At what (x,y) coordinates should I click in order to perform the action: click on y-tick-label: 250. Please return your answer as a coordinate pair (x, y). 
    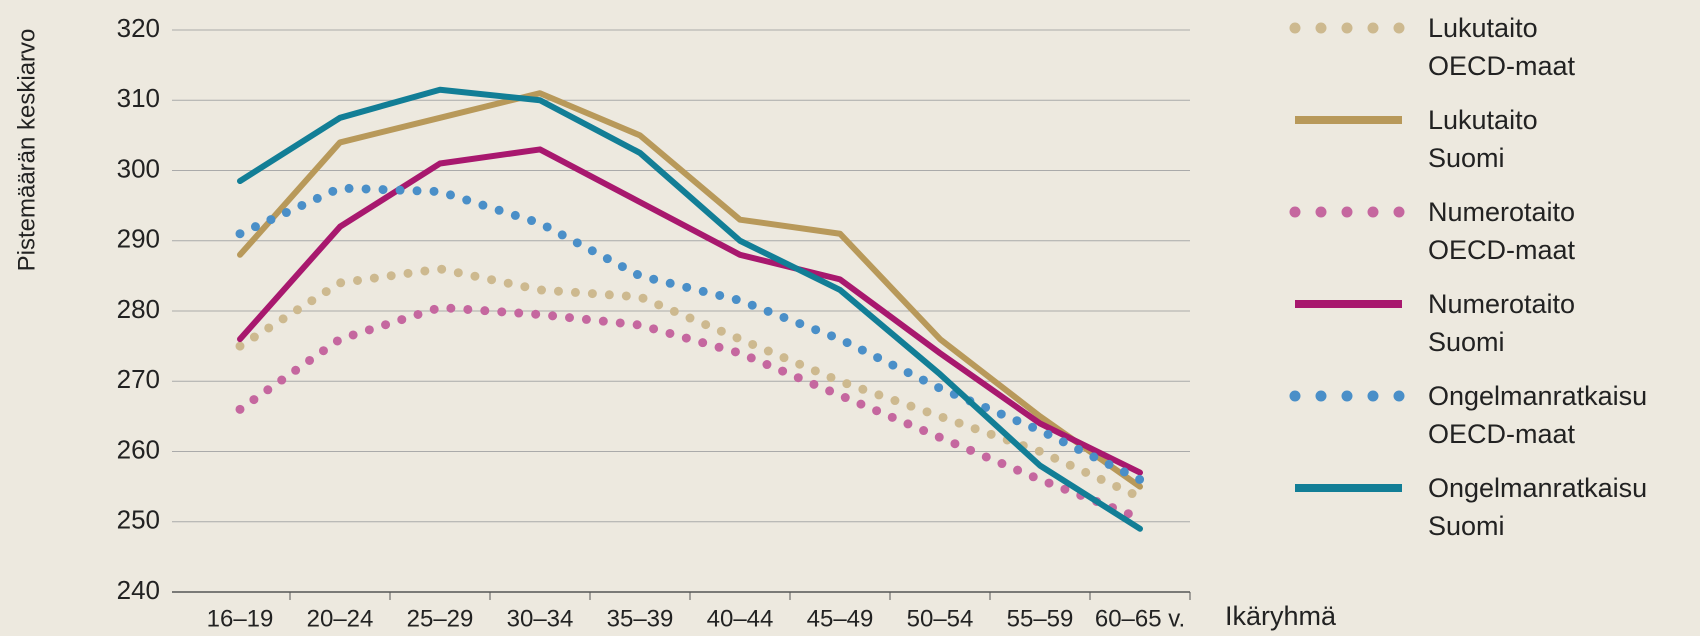
    Looking at the image, I should click on (138, 520).